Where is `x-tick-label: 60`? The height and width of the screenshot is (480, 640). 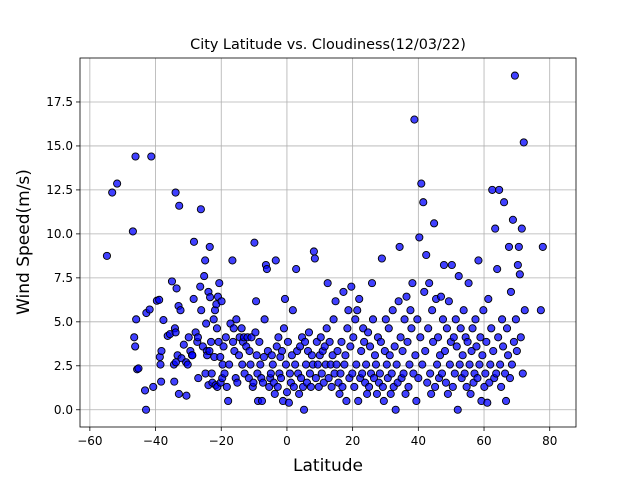
x-tick-label: 60 is located at coordinates (483, 441).